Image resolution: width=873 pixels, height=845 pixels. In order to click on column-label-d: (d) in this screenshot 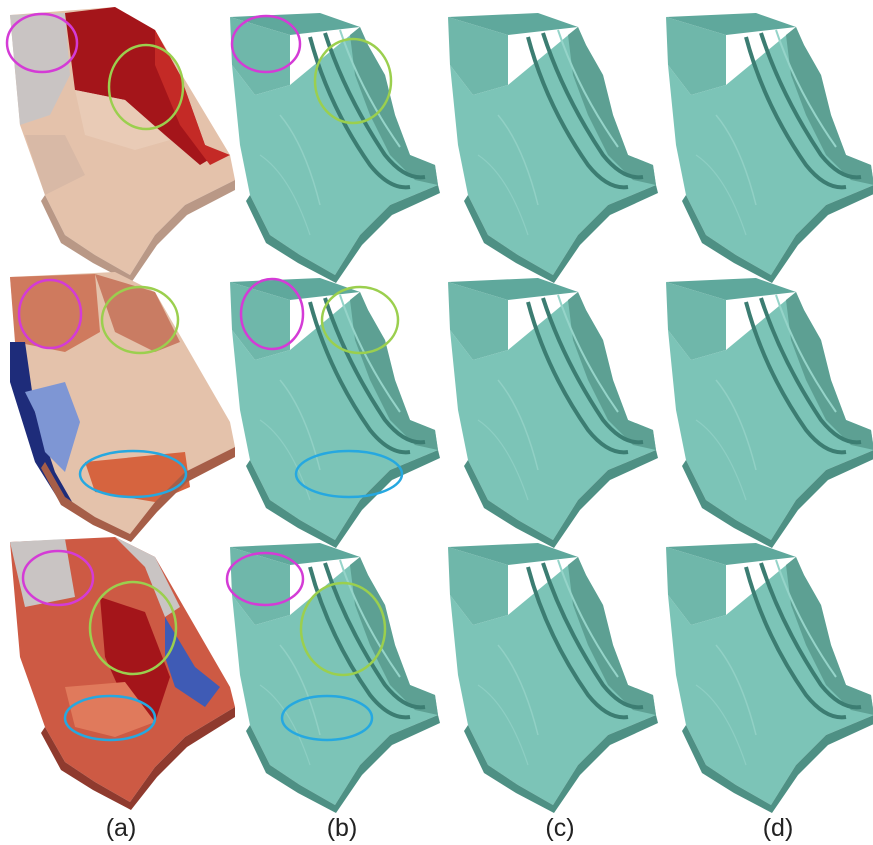, I will do `click(778, 828)`.